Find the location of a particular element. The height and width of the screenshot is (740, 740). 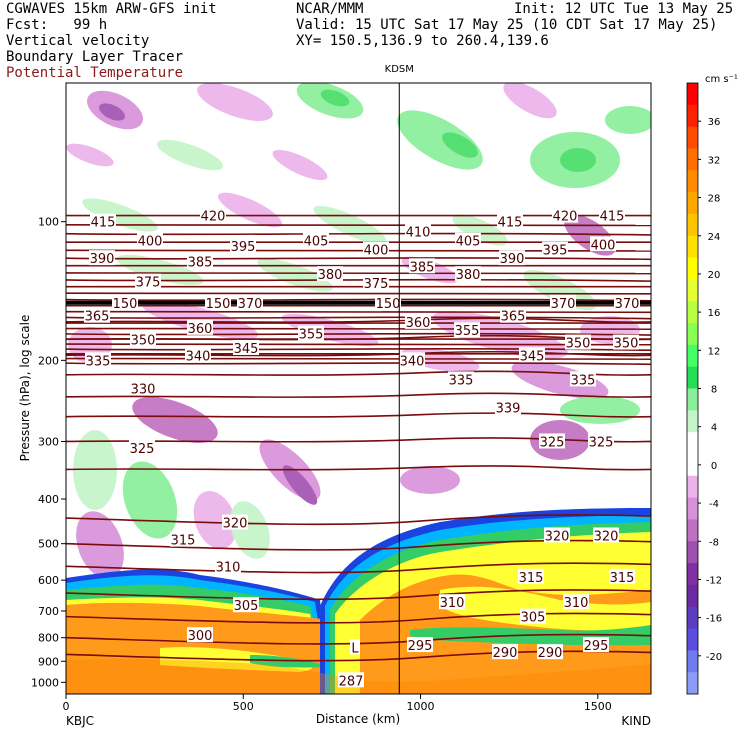

y-axis-label: Pressure (hPa), log scale is located at coordinates (25, 388).